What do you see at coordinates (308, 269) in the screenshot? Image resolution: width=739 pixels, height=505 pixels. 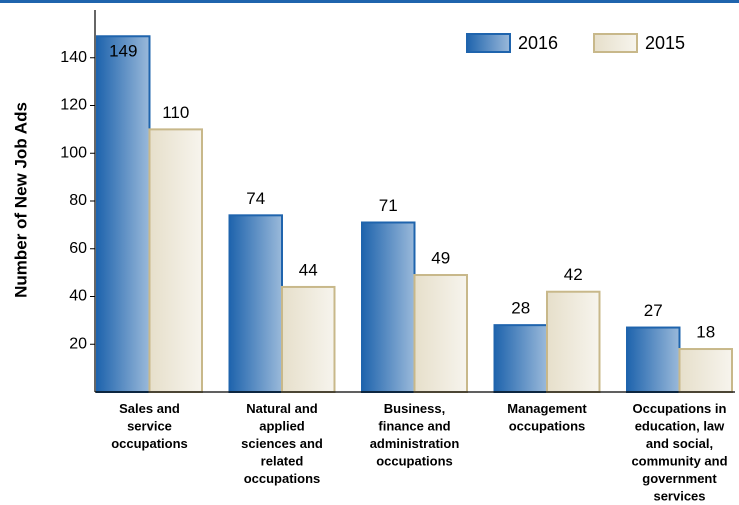 I see `data-label: 44` at bounding box center [308, 269].